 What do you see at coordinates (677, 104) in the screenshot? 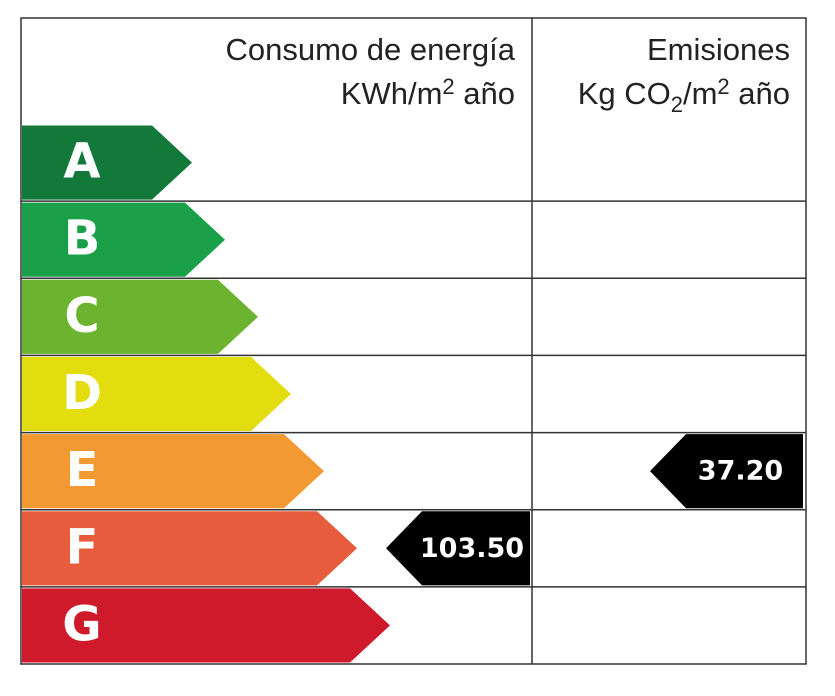
I see `unit-sub: 2` at bounding box center [677, 104].